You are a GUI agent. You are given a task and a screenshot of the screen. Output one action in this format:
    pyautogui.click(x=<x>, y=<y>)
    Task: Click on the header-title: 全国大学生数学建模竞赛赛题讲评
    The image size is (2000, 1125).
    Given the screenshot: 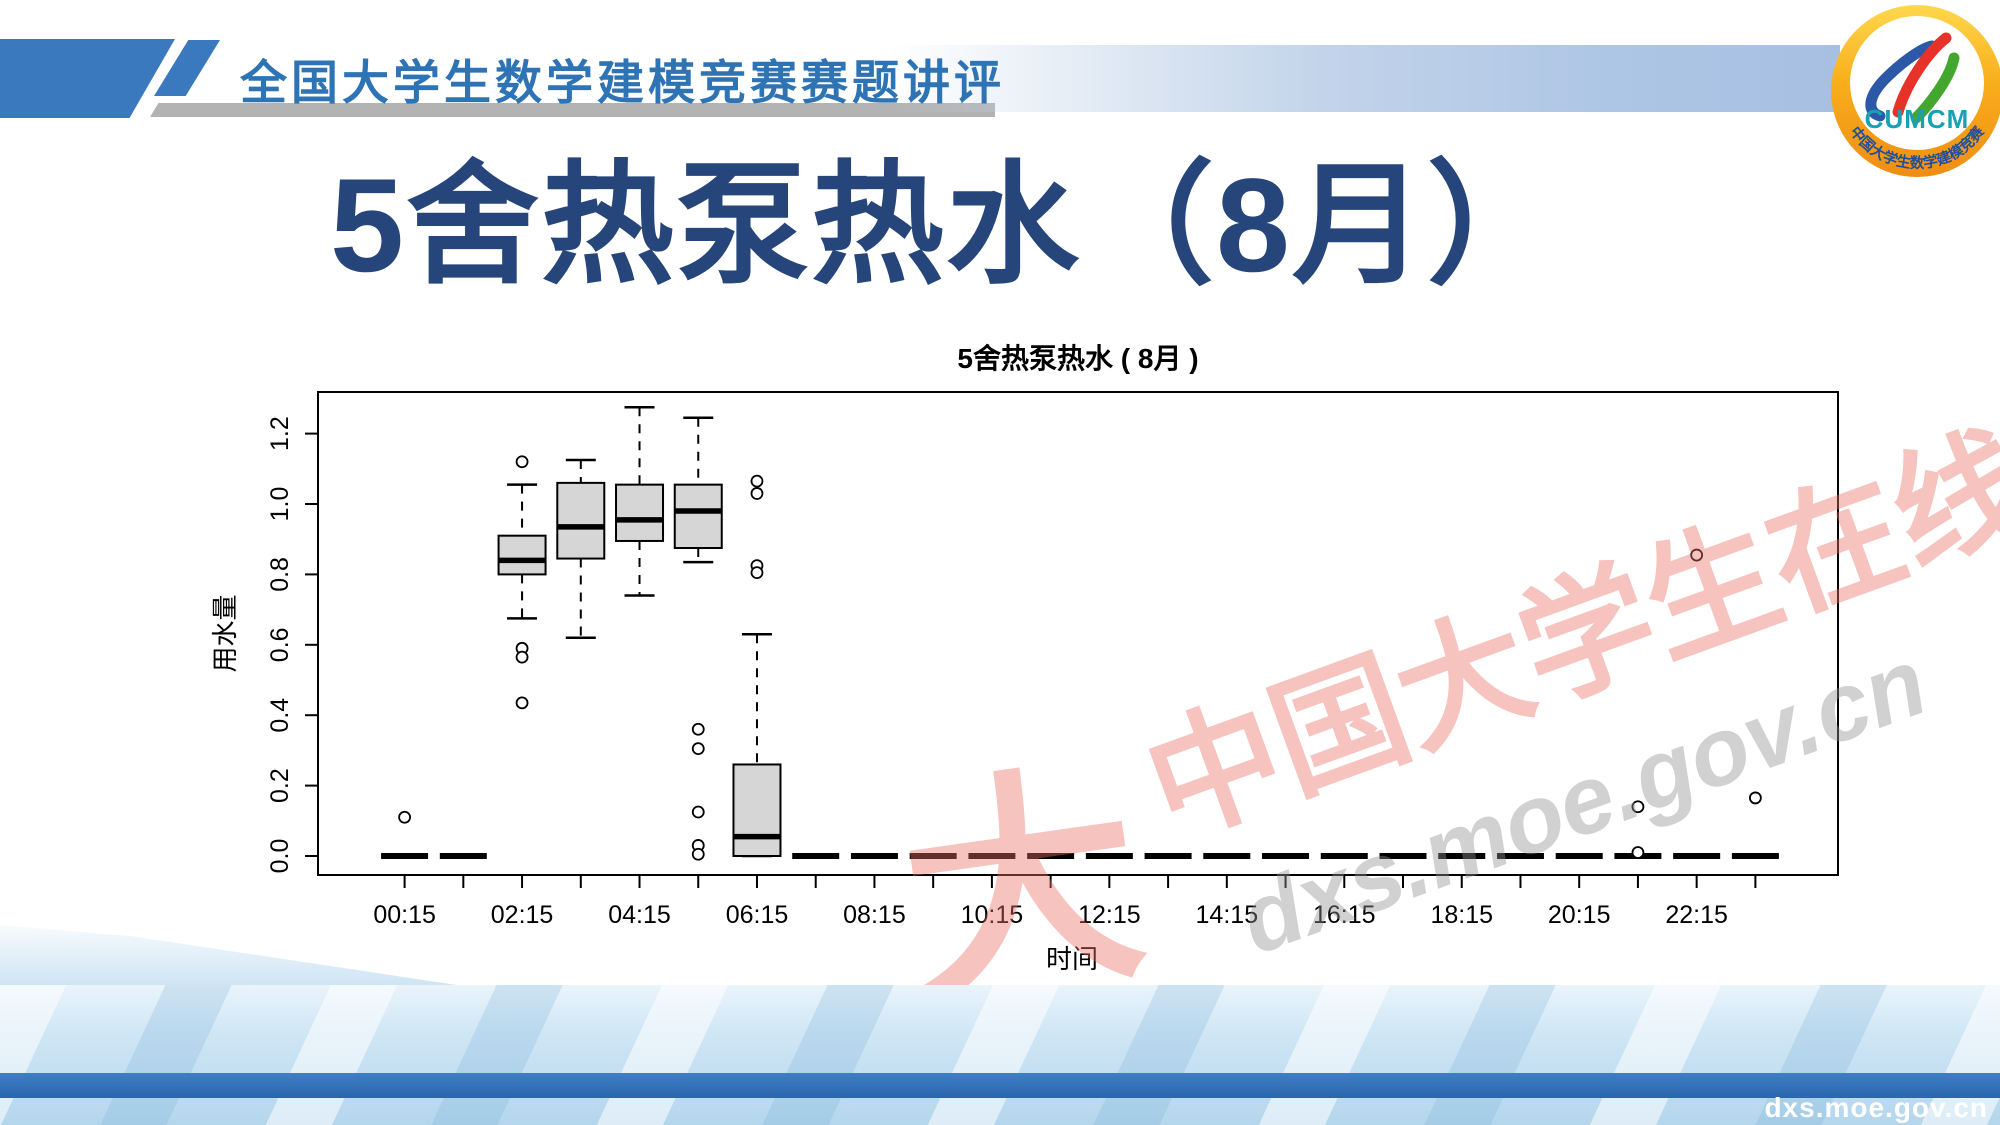 What is the action you would take?
    pyautogui.click(x=622, y=82)
    